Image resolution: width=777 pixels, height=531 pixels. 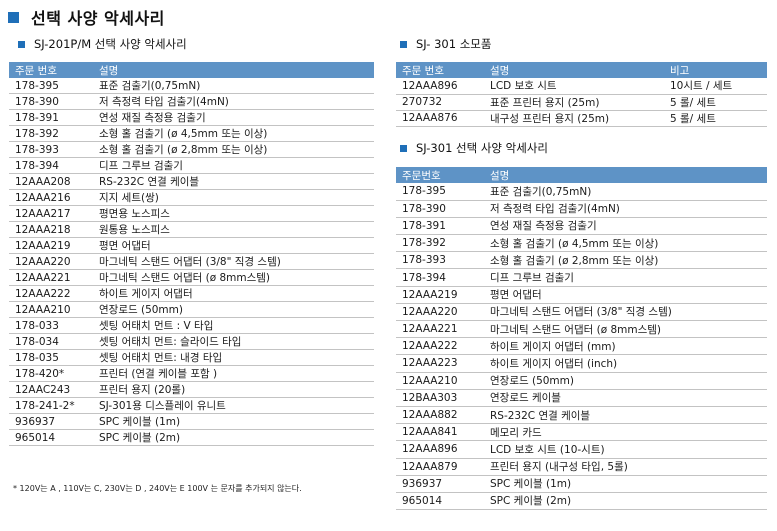 What do you see at coordinates (51, 214) in the screenshot?
I see `order-number-cell: 12AAA217` at bounding box center [51, 214].